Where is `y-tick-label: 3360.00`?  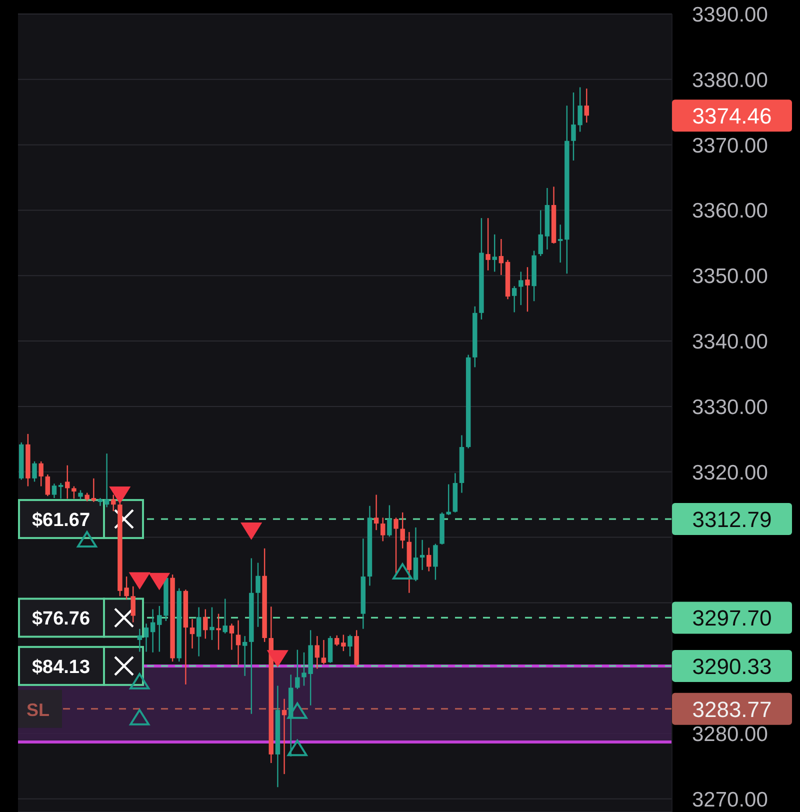
y-tick-label: 3360.00 is located at coordinates (730, 211).